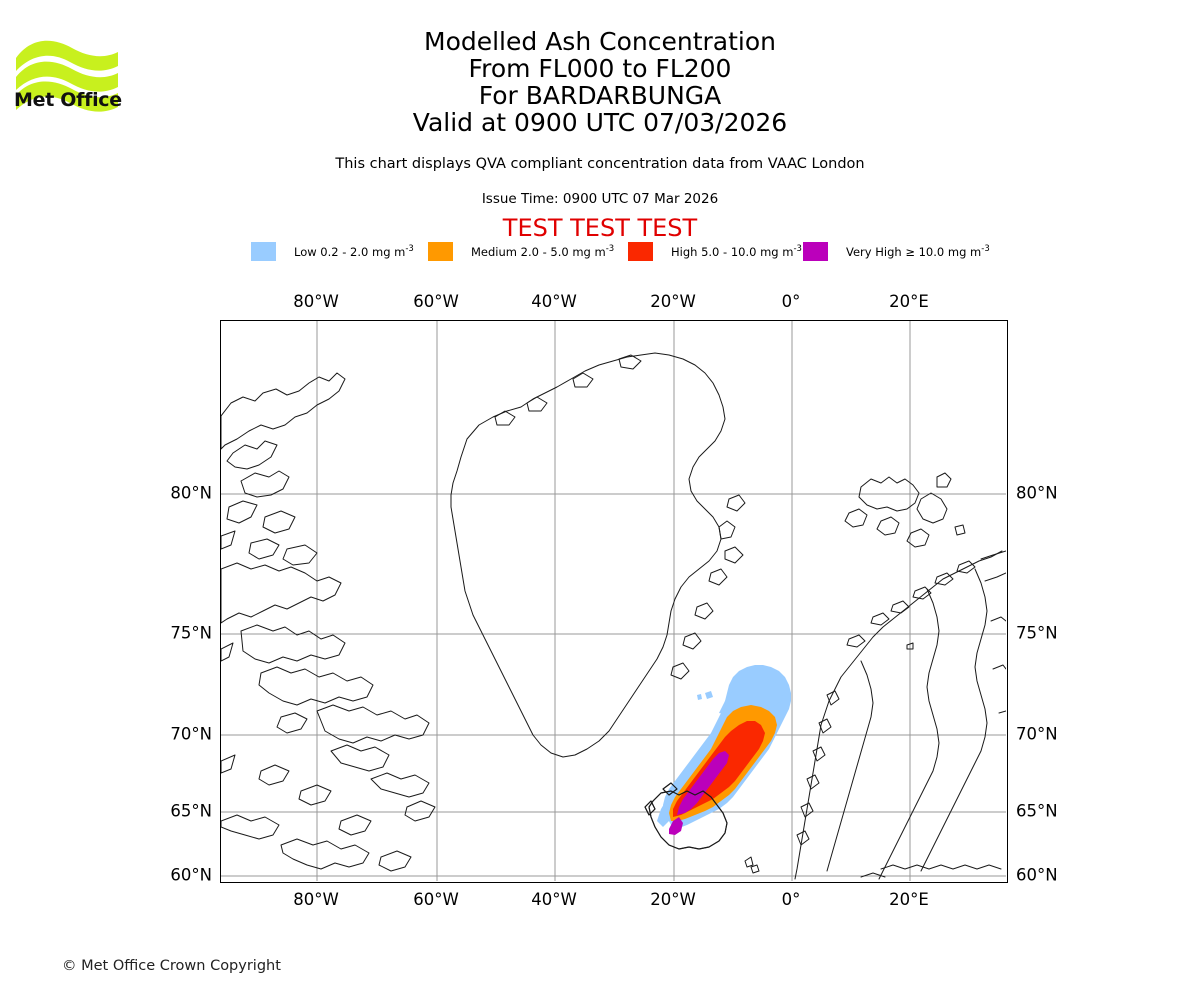 Image resolution: width=1200 pixels, height=1000 pixels. I want to click on title-volcano: For BARDARBUNGA, so click(600, 95).